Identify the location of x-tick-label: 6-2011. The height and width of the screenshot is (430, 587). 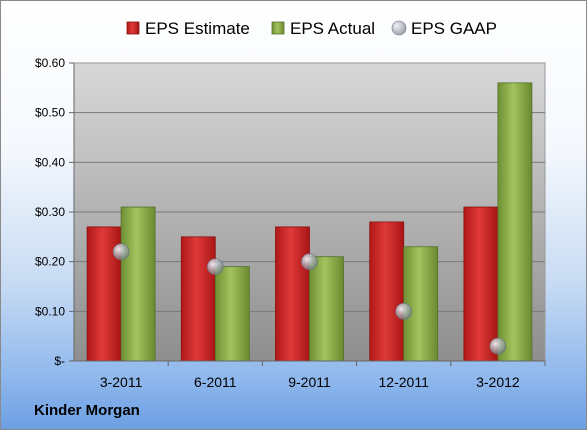
(215, 382).